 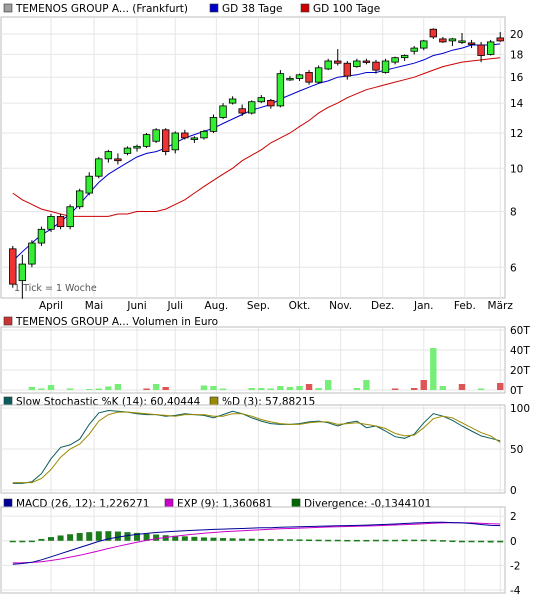 What do you see at coordinates (253, 360) in the screenshot?
I see `volume-pane-frame` at bounding box center [253, 360].